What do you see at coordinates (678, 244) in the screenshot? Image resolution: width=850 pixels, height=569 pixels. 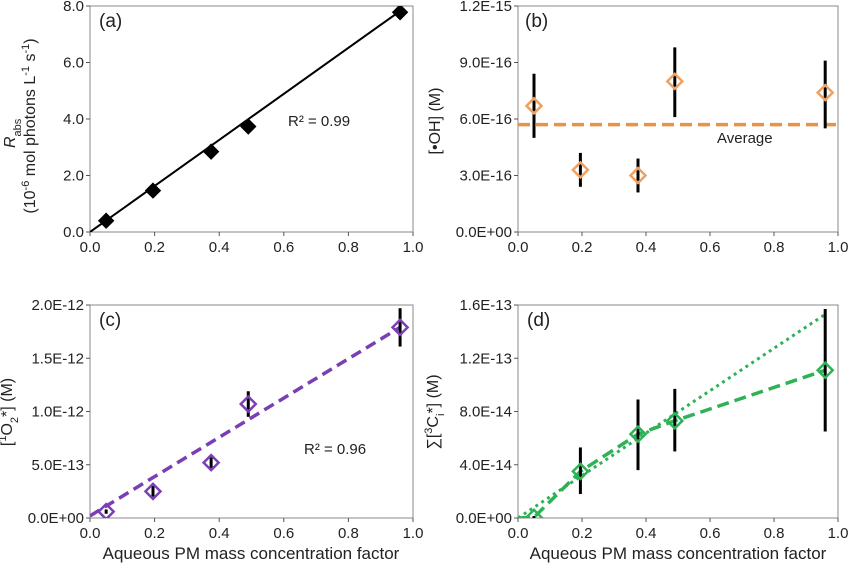 I see `panel-b-x-ticks: 0.0 0.2 0.4 0.6 0.8 1.0` at bounding box center [678, 244].